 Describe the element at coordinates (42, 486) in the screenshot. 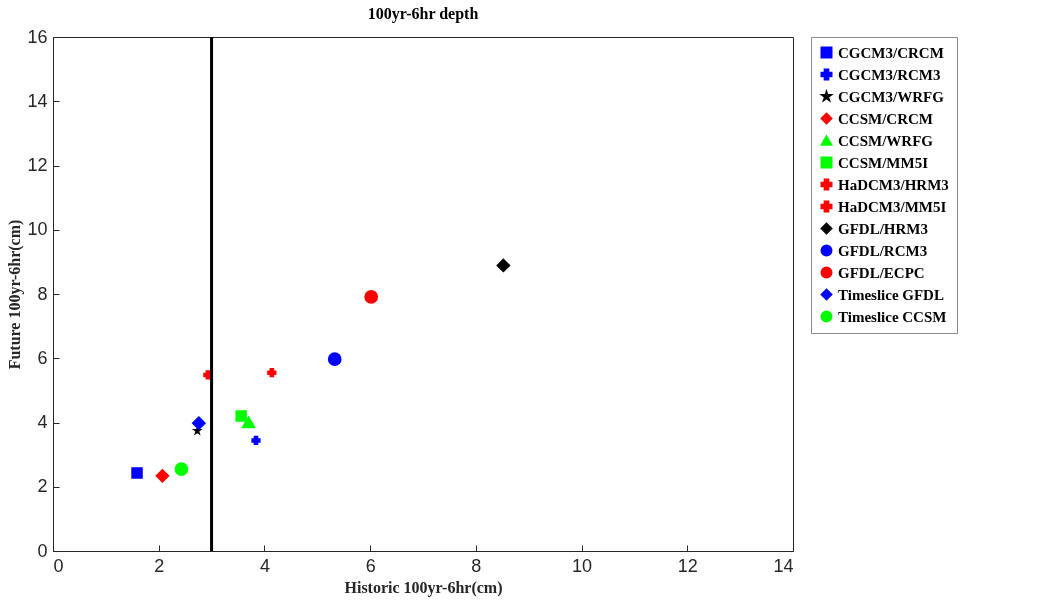

I see `y-tick-label: 2` at that location.